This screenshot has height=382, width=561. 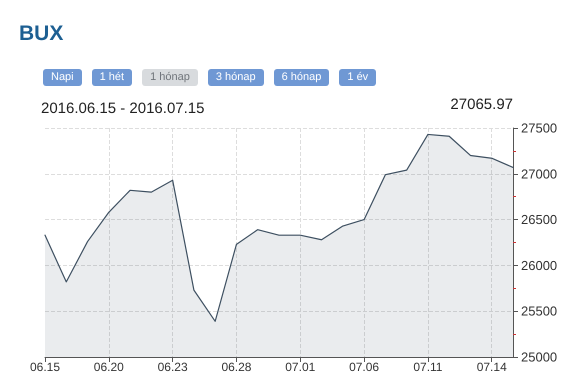 What do you see at coordinates (122, 108) in the screenshot?
I see `chart-subtitle: 2016.06.15 - 2016.07.15` at bounding box center [122, 108].